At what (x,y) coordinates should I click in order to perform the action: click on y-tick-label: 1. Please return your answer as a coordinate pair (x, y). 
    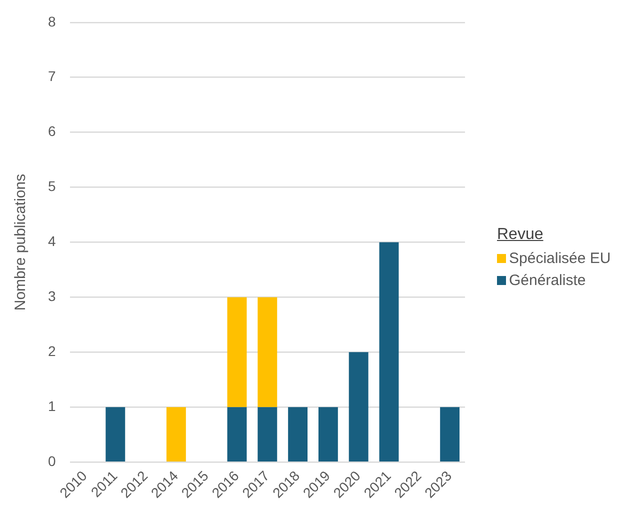
    Looking at the image, I should click on (52, 406).